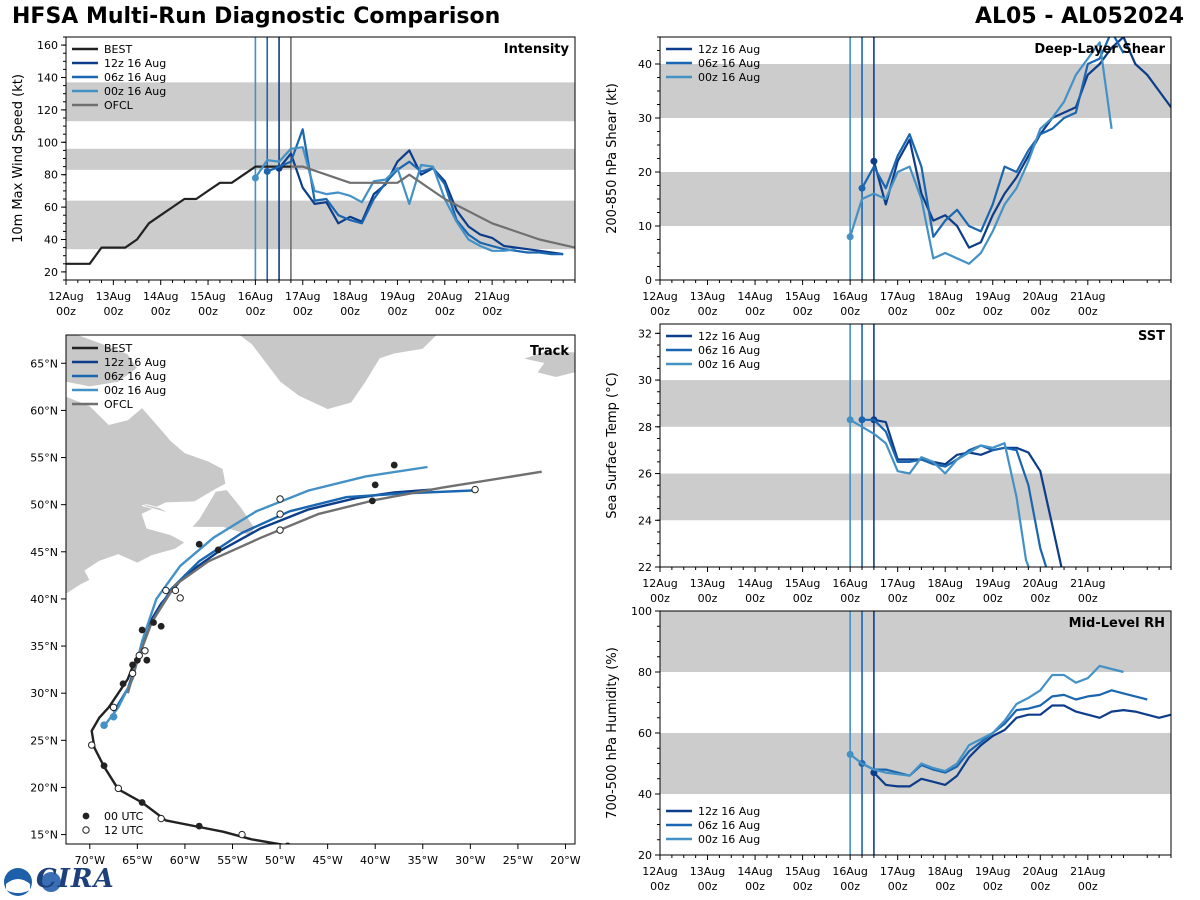 The width and height of the screenshot is (1200, 900). Describe the element at coordinates (18, 886) in the screenshot. I see `noaa-logo-wave` at that location.